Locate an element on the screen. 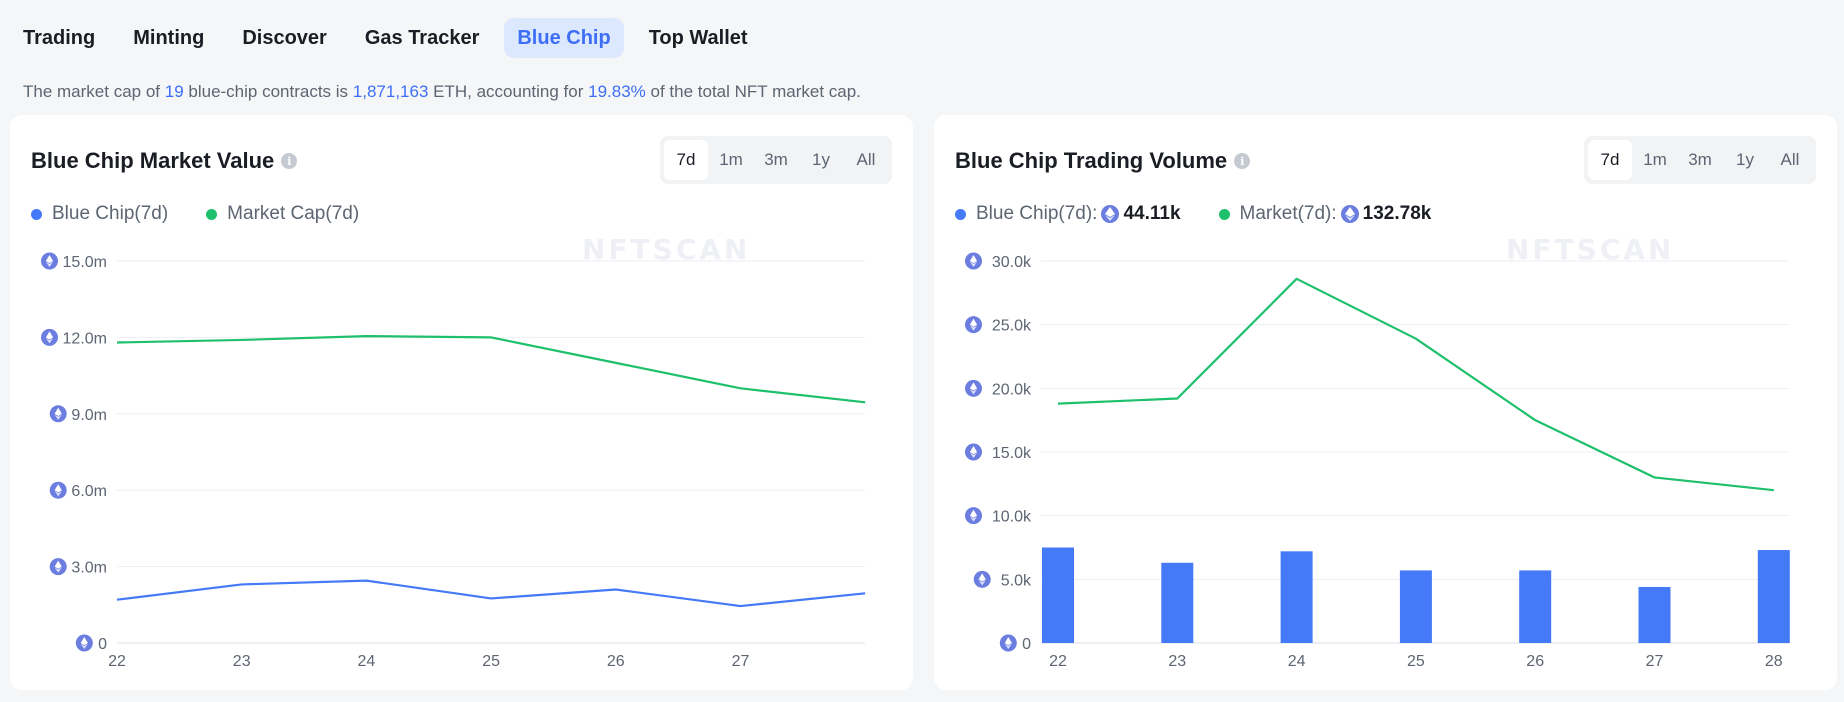 Image resolution: width=1844 pixels, height=702 pixels. market-value-range-selector: 7d 1m 3m 1y All is located at coordinates (776, 160).